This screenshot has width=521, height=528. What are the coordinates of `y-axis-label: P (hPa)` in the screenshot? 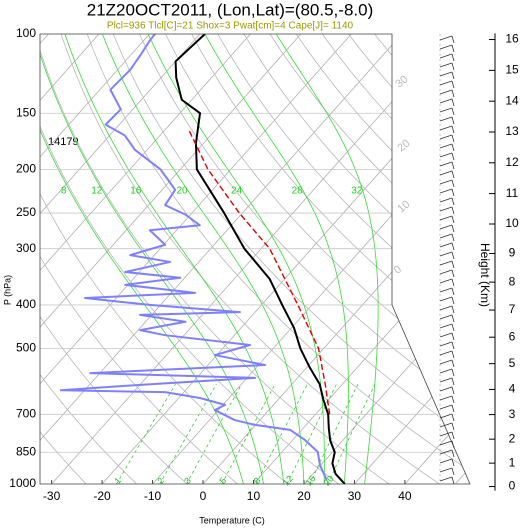 It's located at (7, 290).